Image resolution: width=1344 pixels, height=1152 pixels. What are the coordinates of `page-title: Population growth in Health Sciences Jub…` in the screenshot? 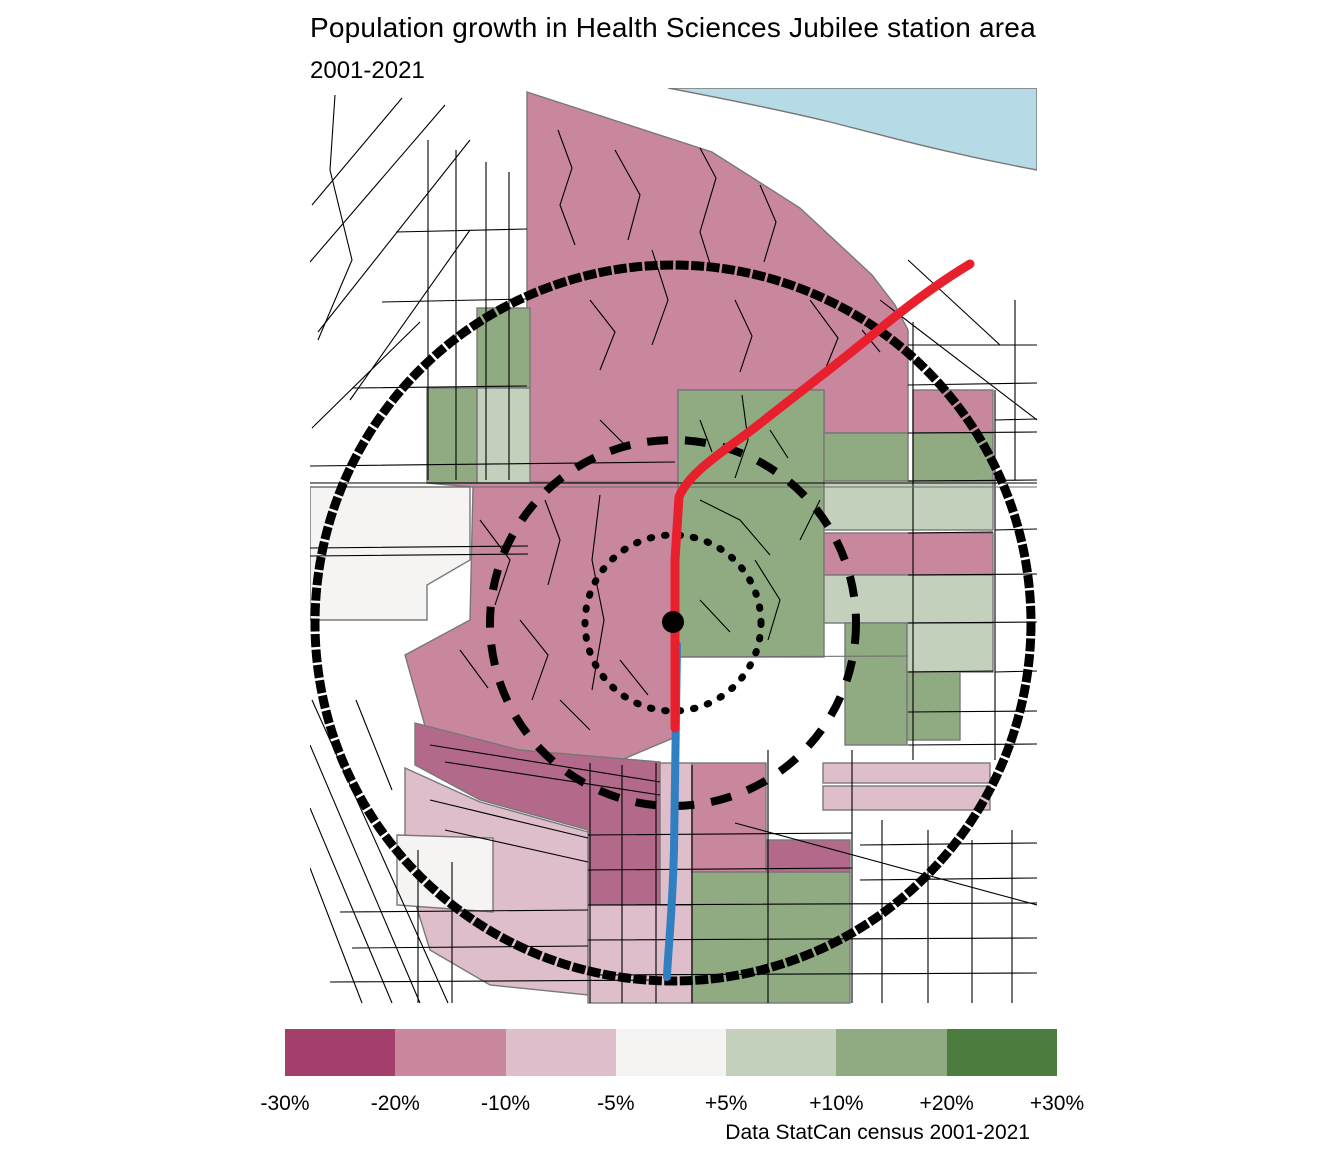 It's located at (673, 27).